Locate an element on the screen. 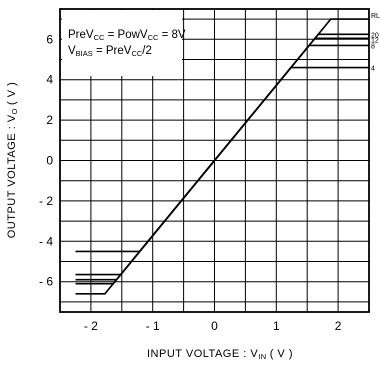 The height and width of the screenshot is (365, 380). x-axis-title-main: INPUT VOLTAGE : V is located at coordinates (202, 354).